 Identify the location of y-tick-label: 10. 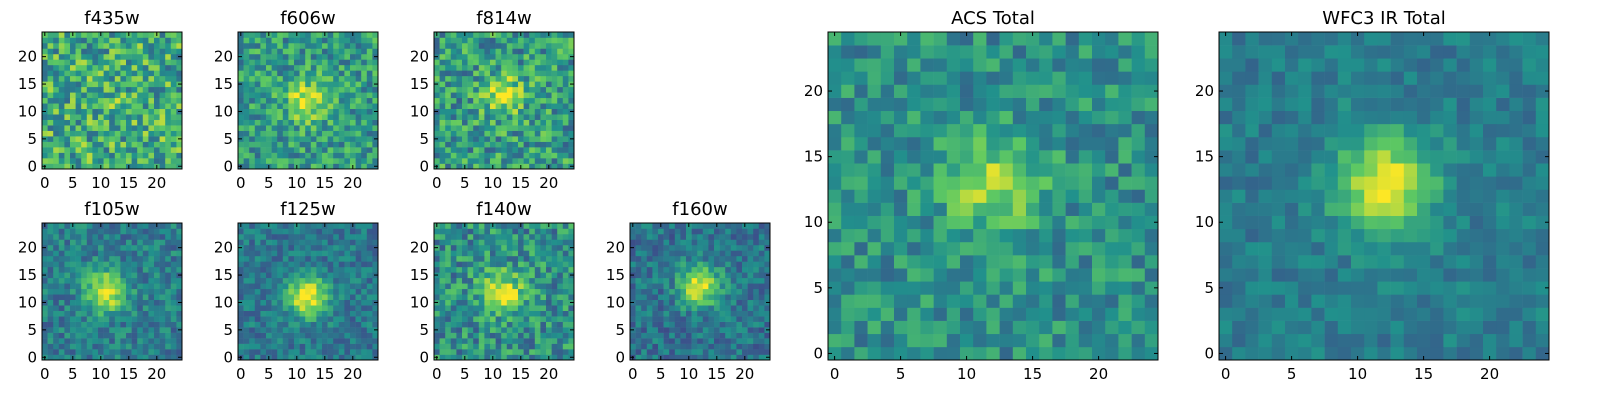
(419, 302).